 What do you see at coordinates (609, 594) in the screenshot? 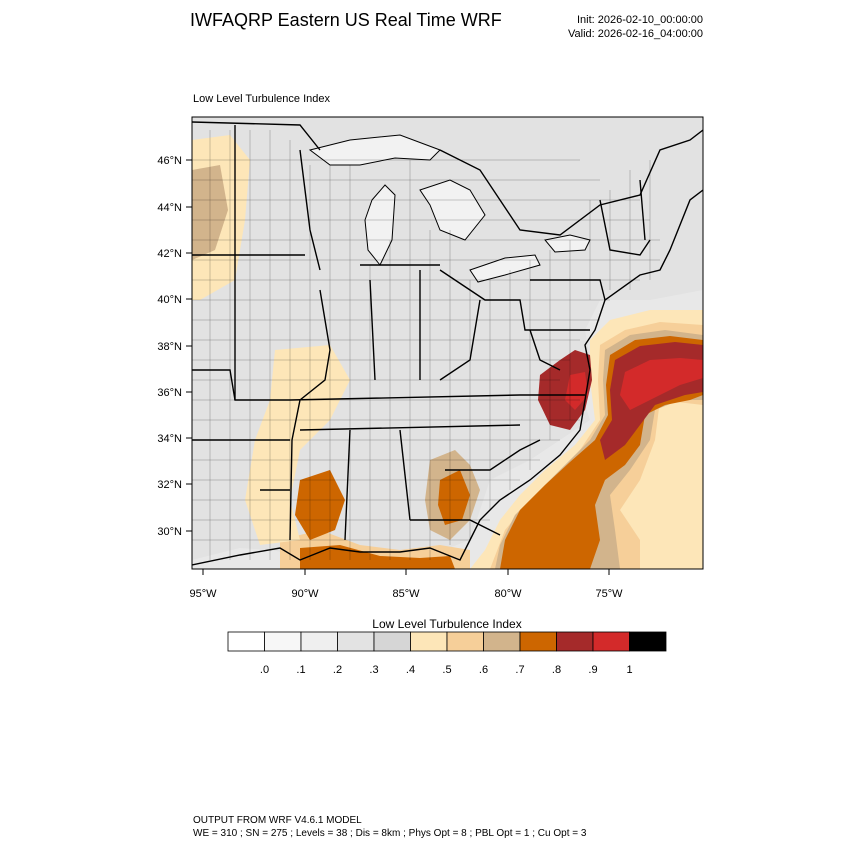
I see `lon-label: 75°W` at bounding box center [609, 594].